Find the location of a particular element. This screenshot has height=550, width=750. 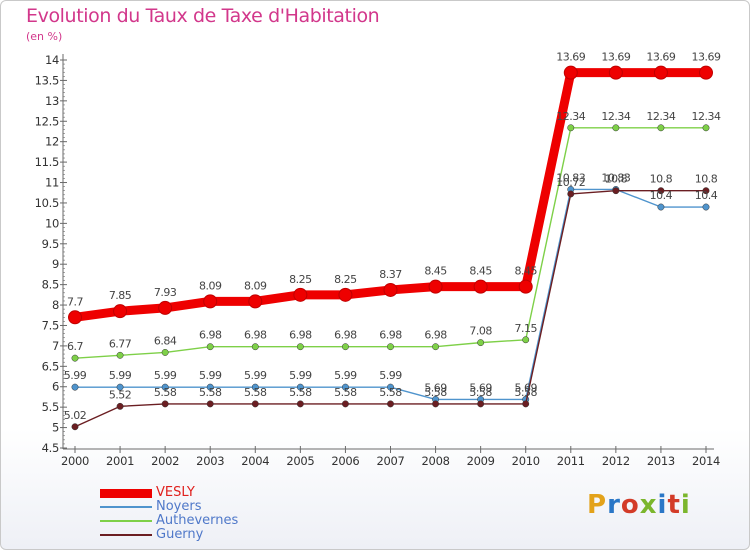

data-label: 6.7 is located at coordinates (75, 346).